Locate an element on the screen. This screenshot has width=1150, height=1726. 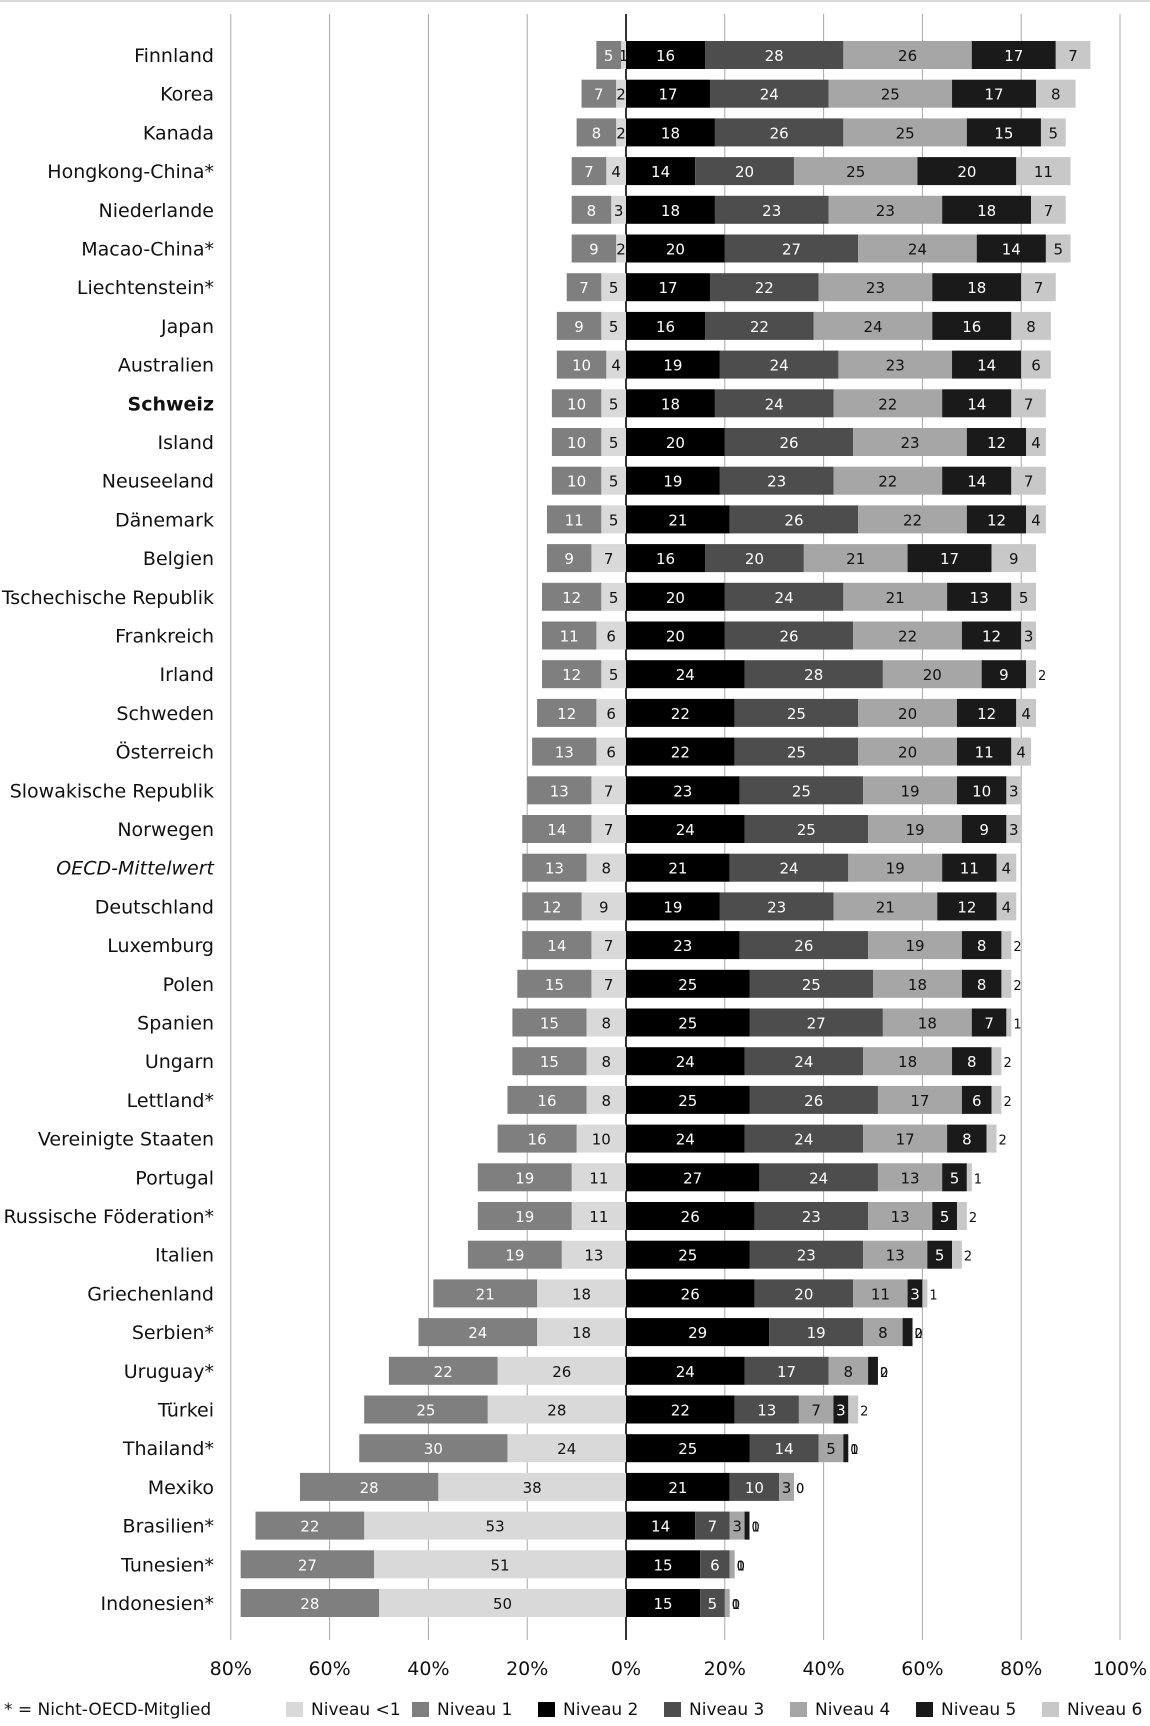
data-label: 0 is located at coordinates (884, 1373).